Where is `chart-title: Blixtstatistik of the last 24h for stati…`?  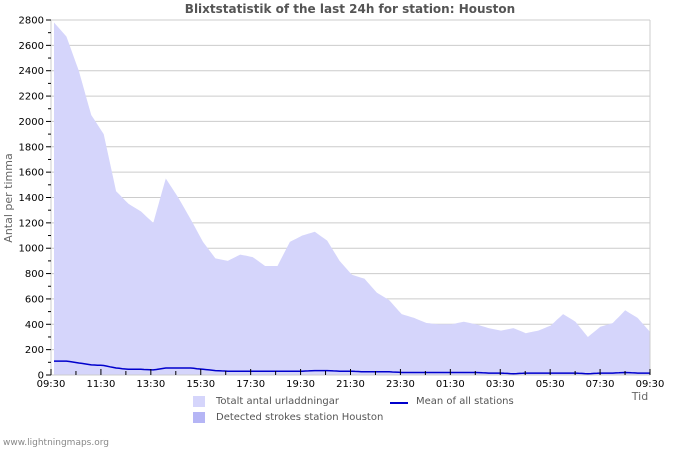 chart-title: Blixtstatistik of the last 24h for stati… is located at coordinates (350, 9).